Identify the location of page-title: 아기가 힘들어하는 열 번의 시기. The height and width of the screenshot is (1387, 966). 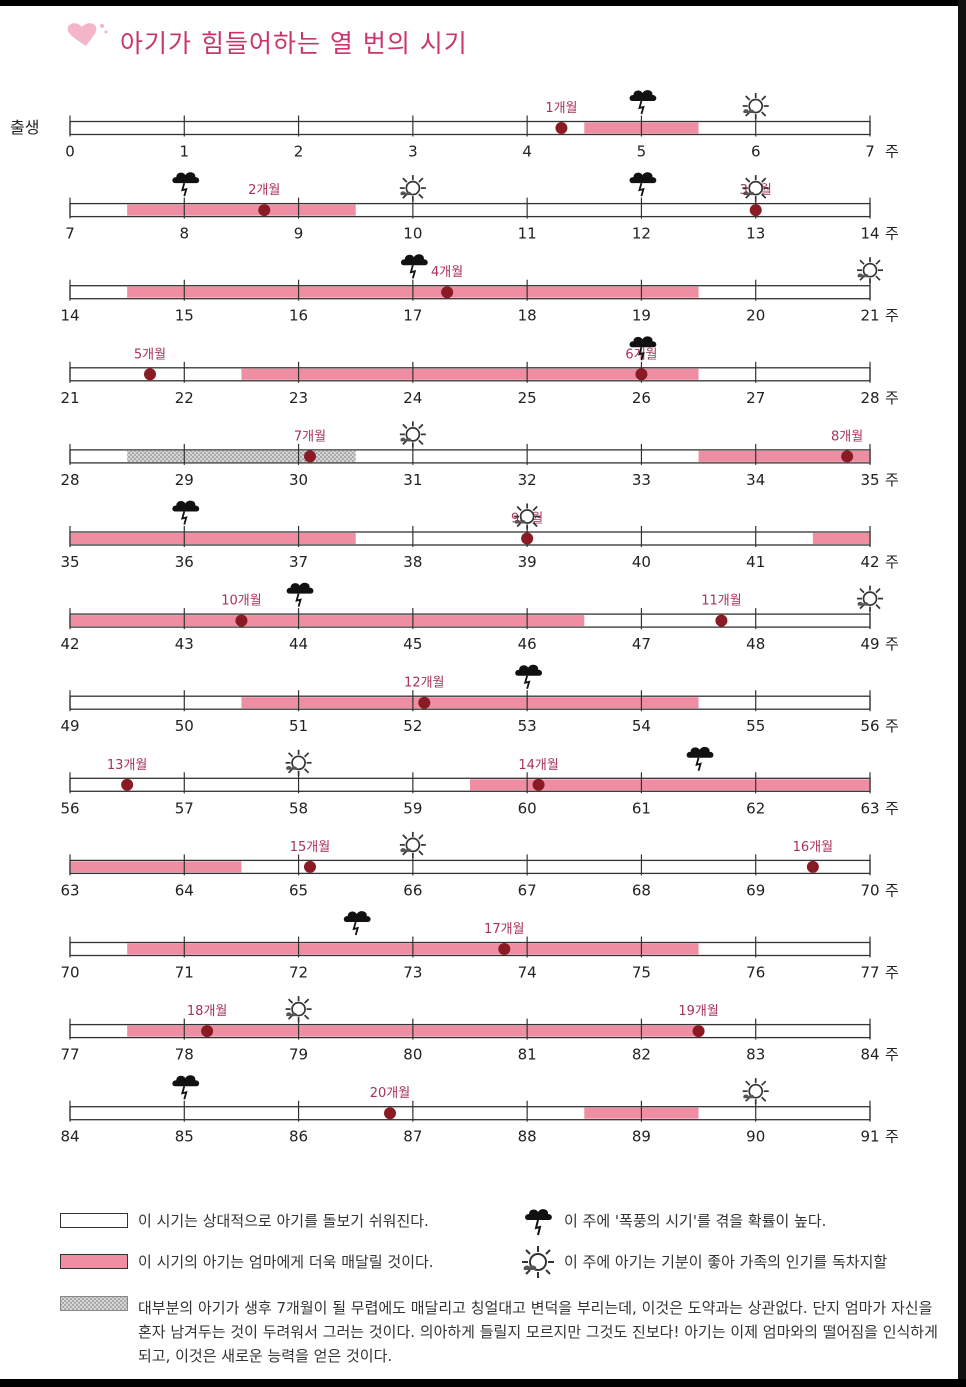
(294, 43).